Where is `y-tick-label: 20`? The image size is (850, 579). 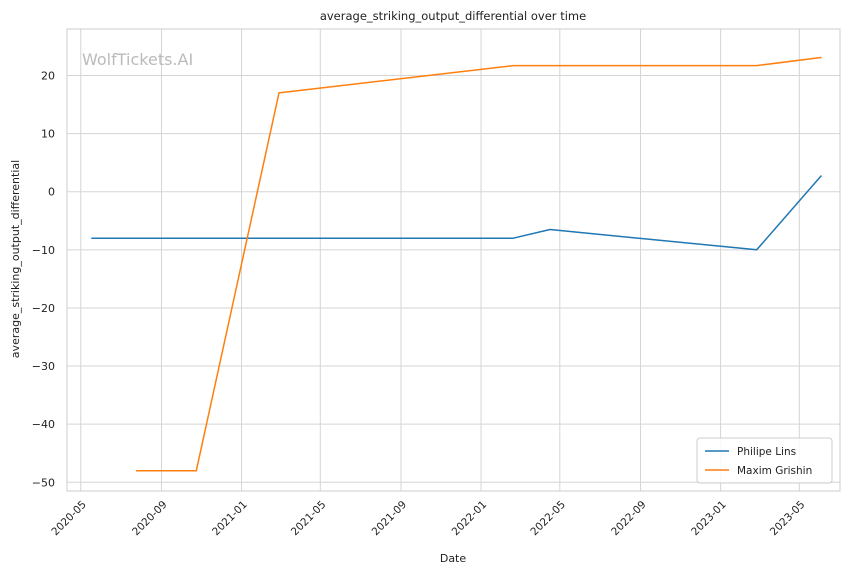
y-tick-label: 20 is located at coordinates (48, 75).